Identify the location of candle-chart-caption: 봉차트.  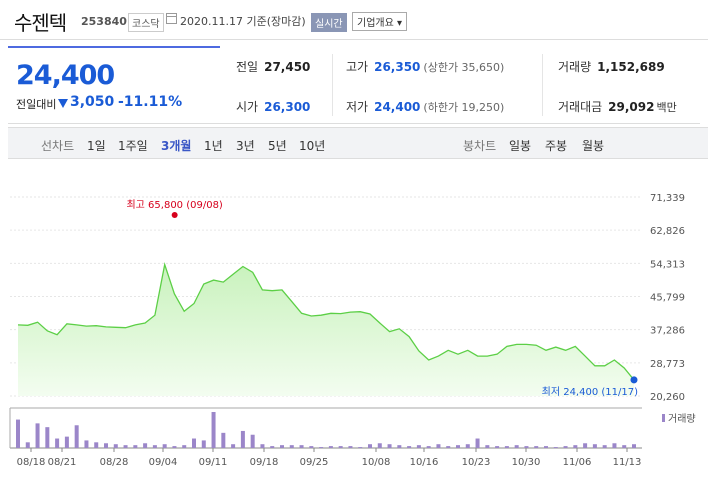
(480, 146).